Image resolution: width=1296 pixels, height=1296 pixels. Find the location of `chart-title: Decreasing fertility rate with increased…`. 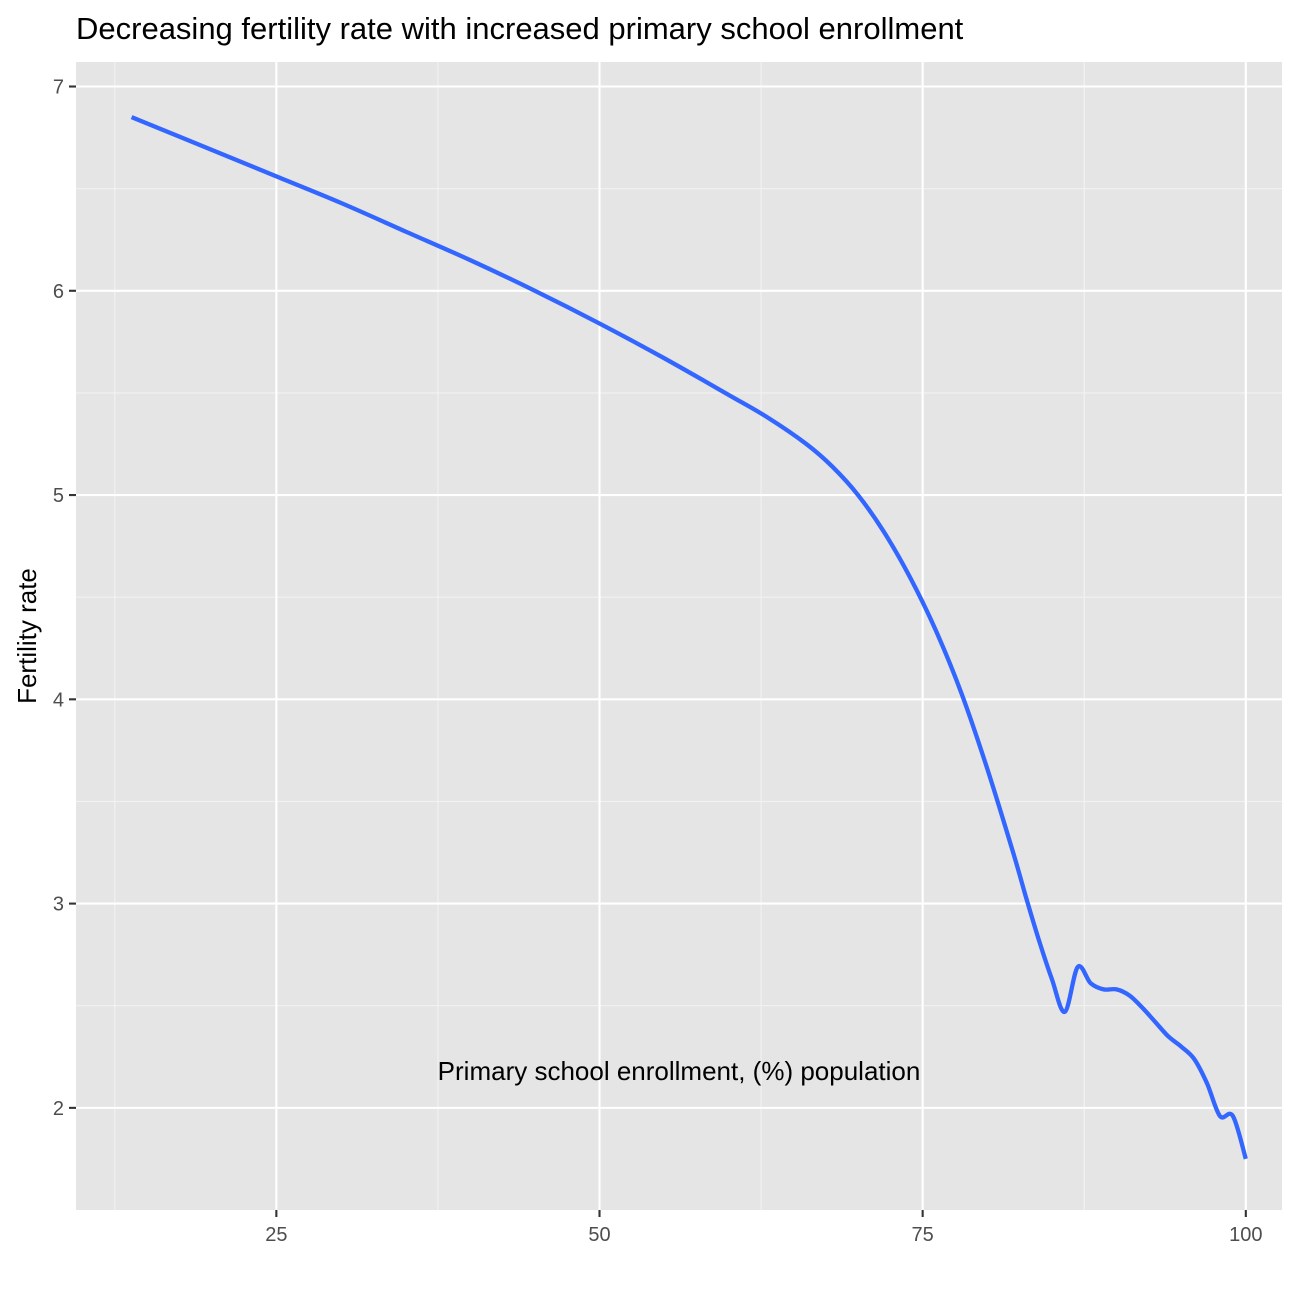

chart-title: Decreasing fertility rate with increased… is located at coordinates (520, 28).